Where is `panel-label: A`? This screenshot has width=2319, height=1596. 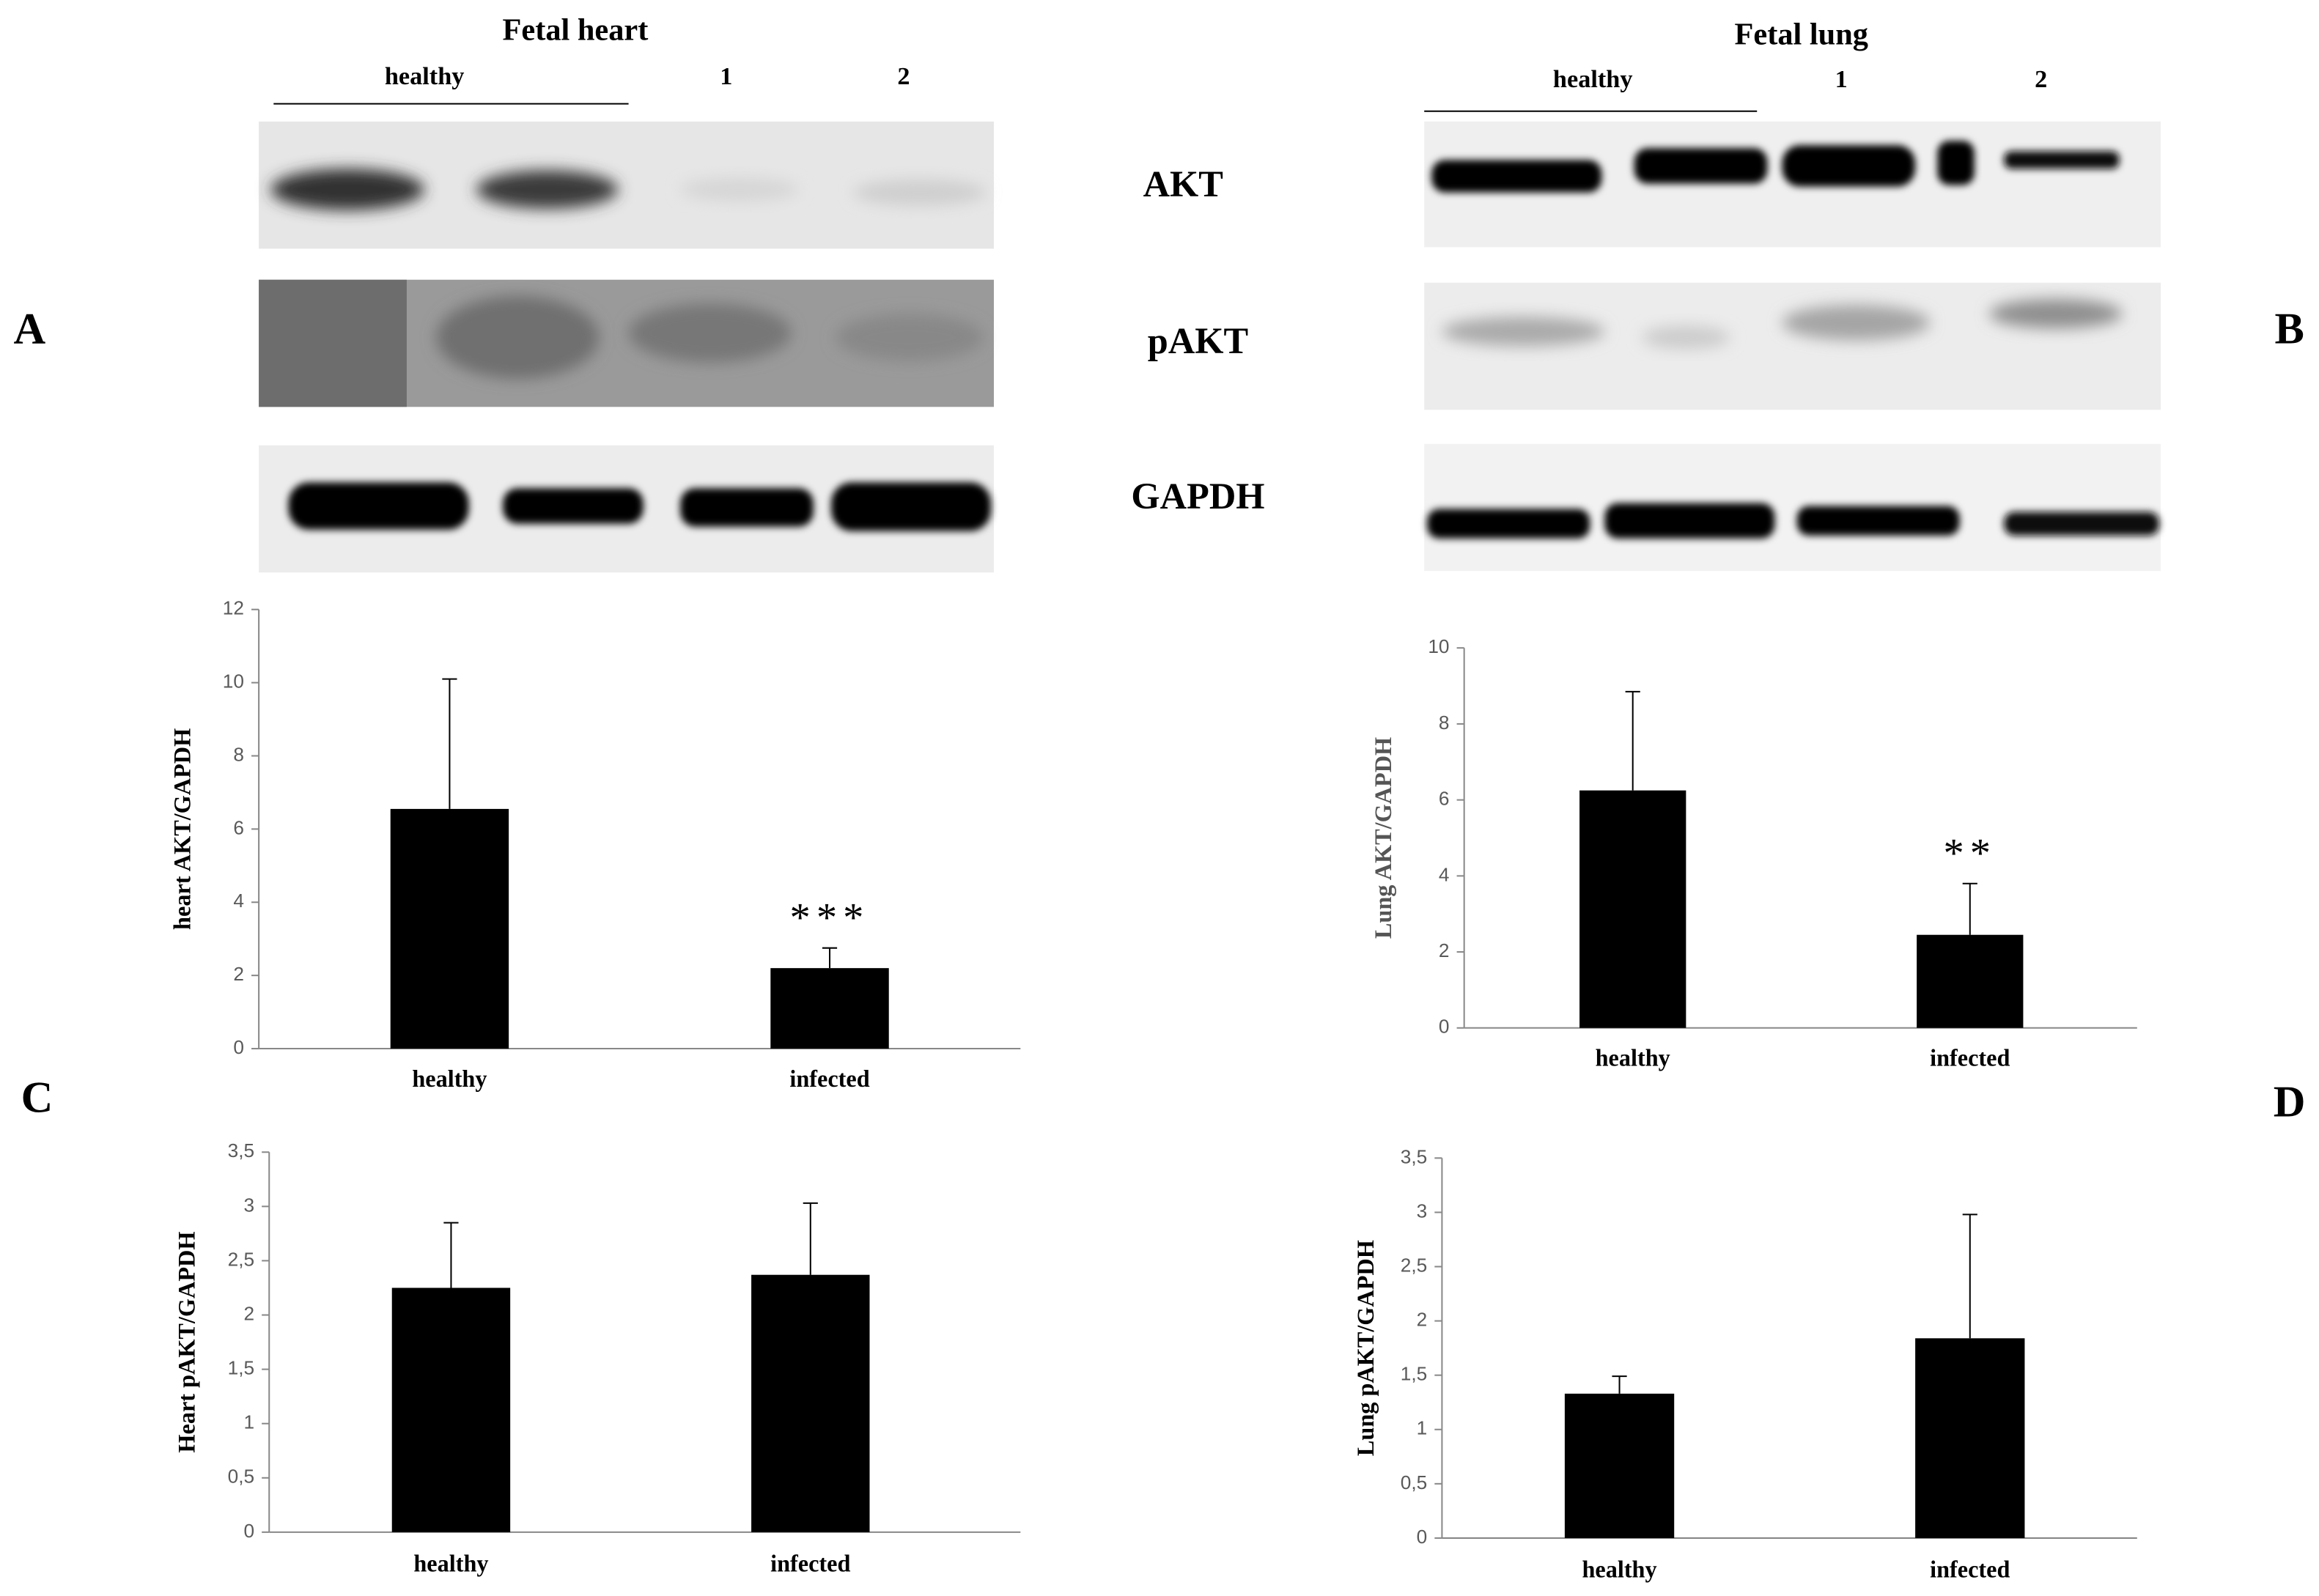 panel-label: A is located at coordinates (30, 328).